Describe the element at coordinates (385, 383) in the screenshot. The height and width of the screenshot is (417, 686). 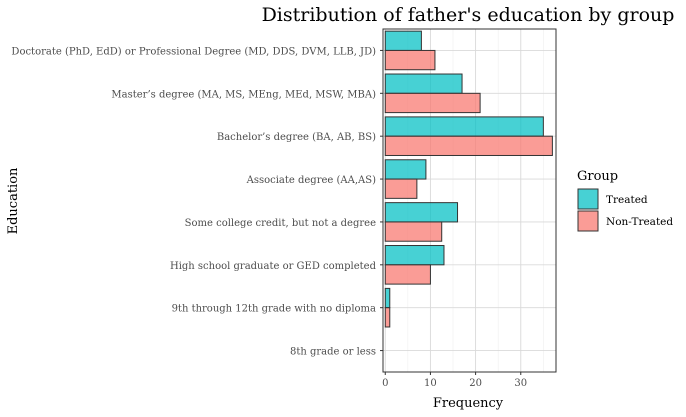
I see `x-tick-label: 0` at that location.